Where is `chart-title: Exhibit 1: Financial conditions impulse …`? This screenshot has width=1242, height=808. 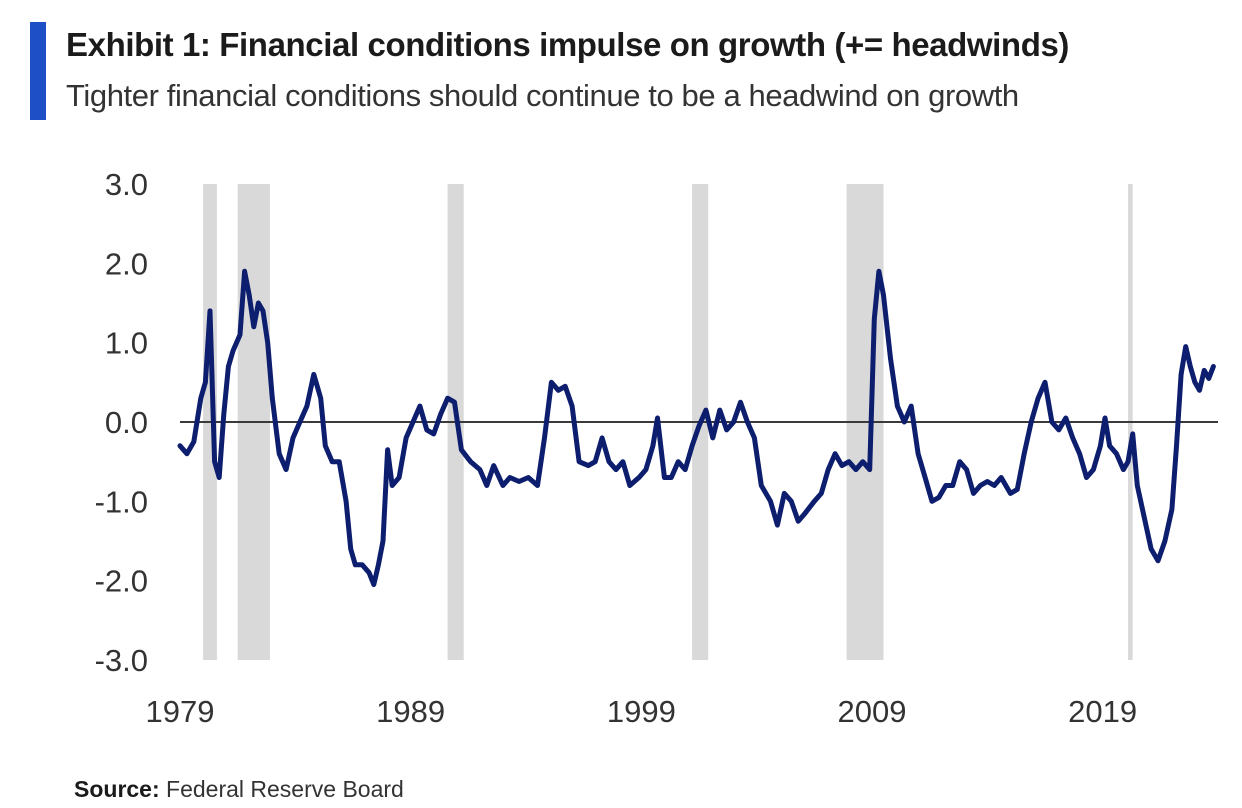
chart-title: Exhibit 1: Financial conditions impulse … is located at coordinates (567, 44).